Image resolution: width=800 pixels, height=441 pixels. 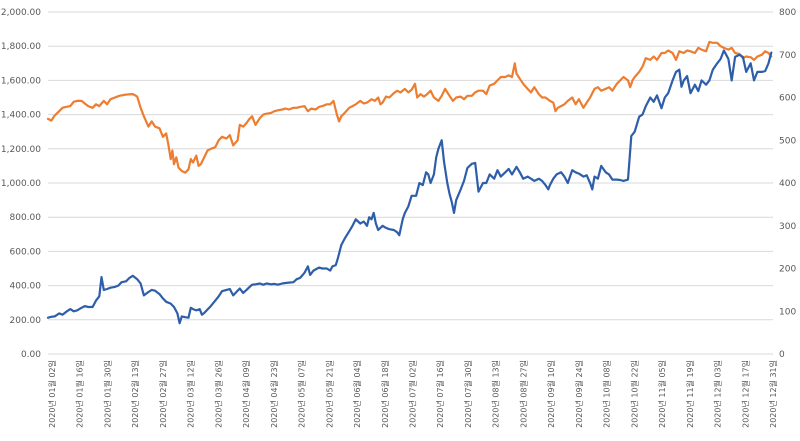 I want to click on x-axis-tick-label: 2020년 08월 13일, so click(x=496, y=394).